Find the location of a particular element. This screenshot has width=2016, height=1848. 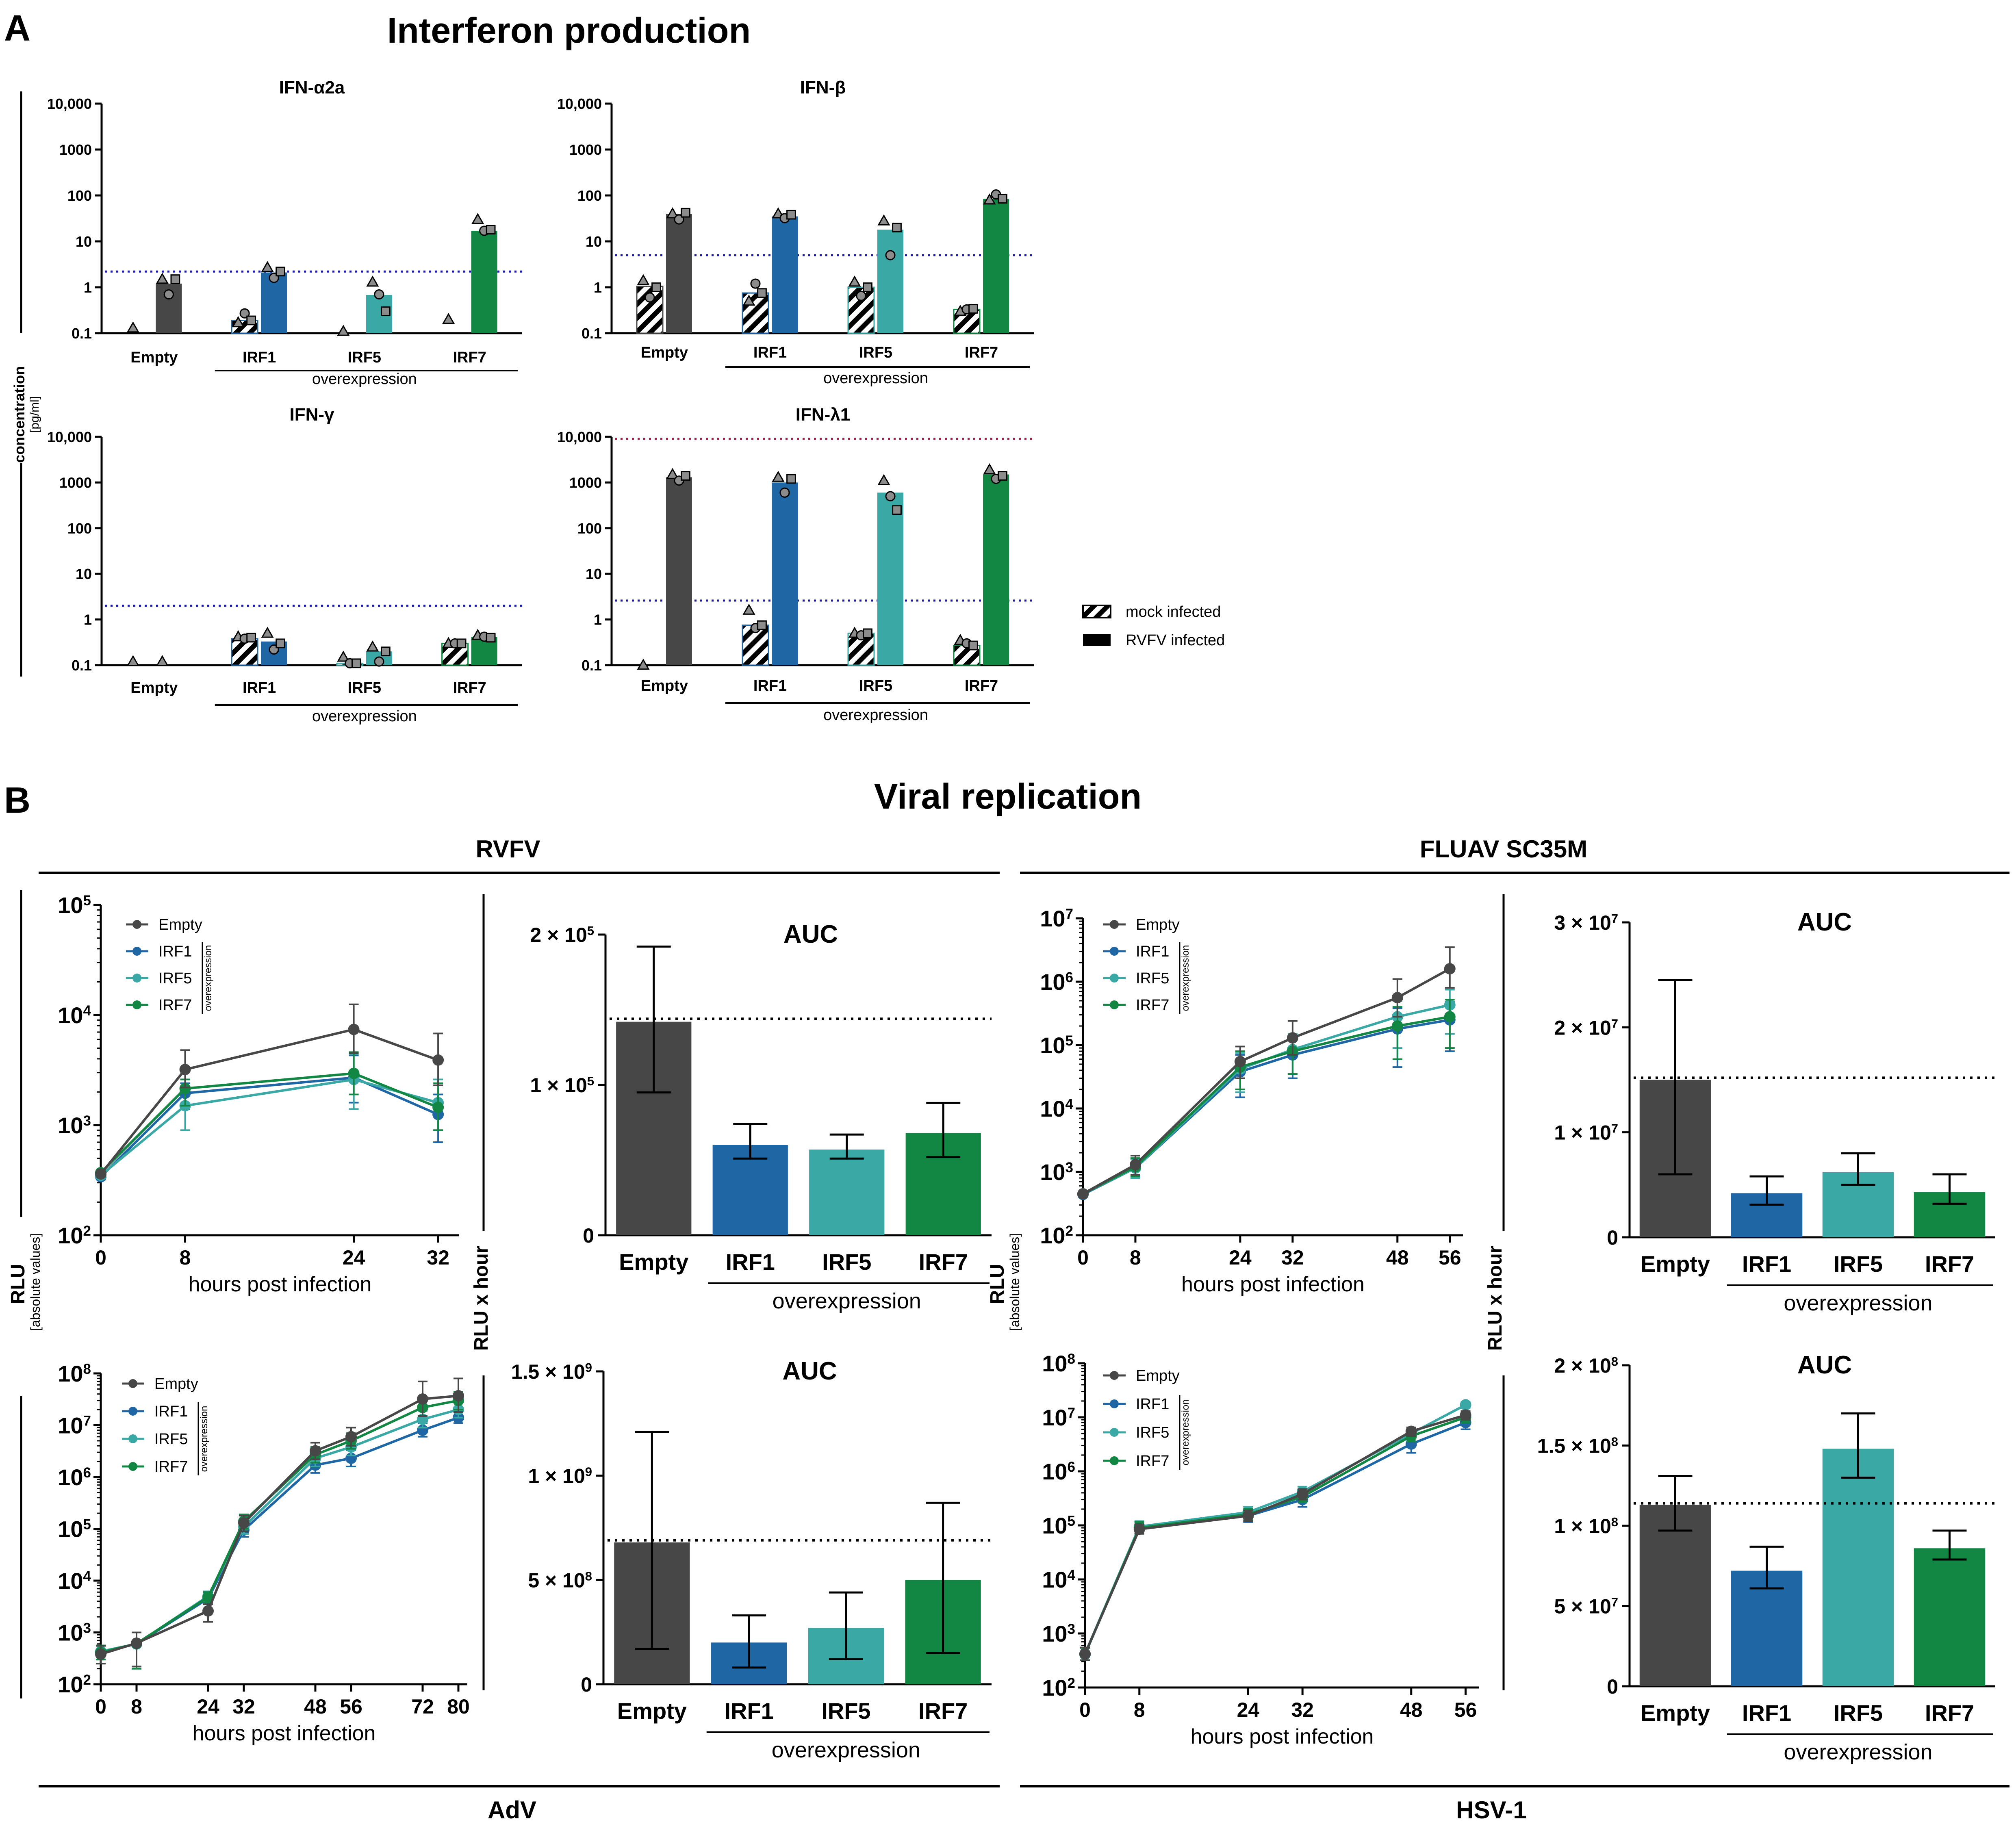

ifn-chart-title: IFN-γ is located at coordinates (312, 415).